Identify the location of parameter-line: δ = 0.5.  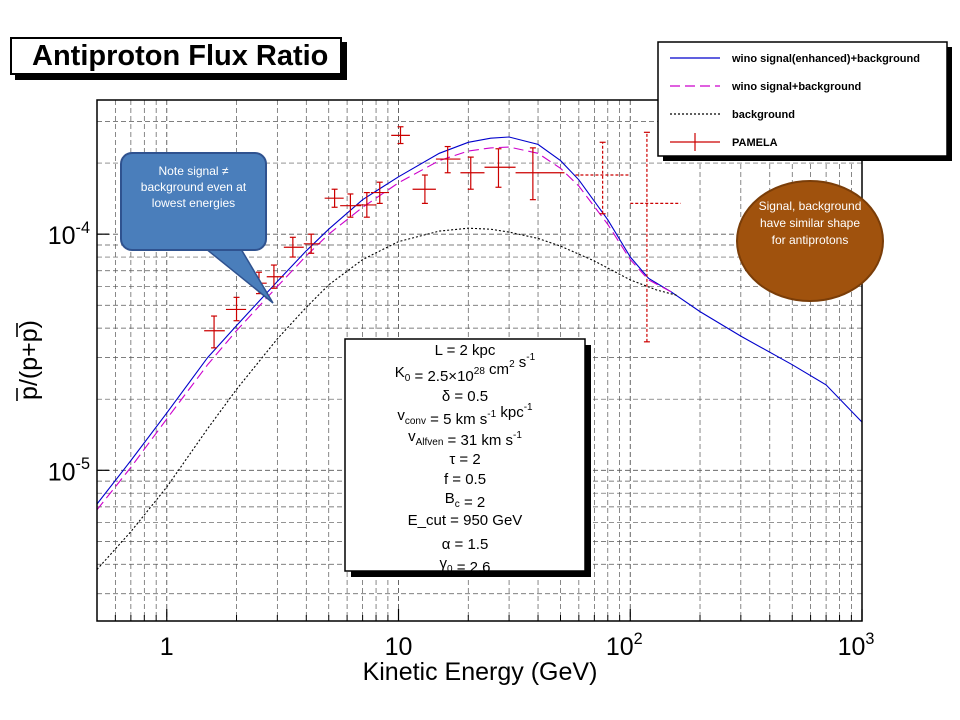
(465, 396).